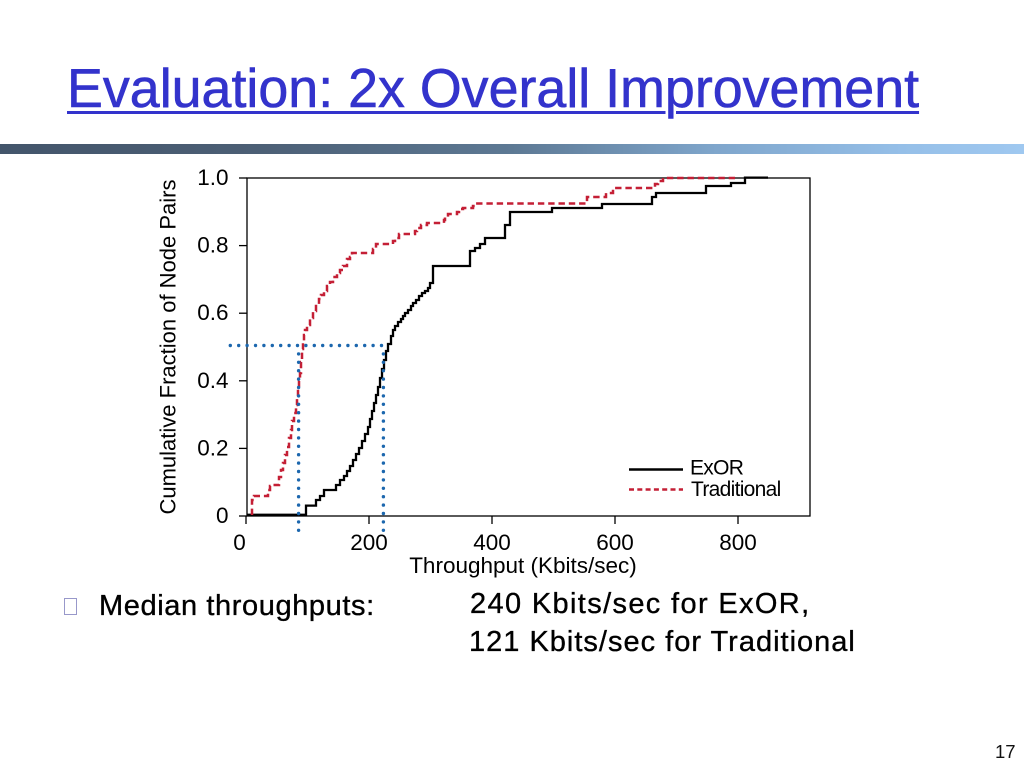  What do you see at coordinates (168, 346) in the screenshot?
I see `svg-text:Cumulative Fraction of Node Pa: Cumulative Fraction of Node Pairs` at bounding box center [168, 346].